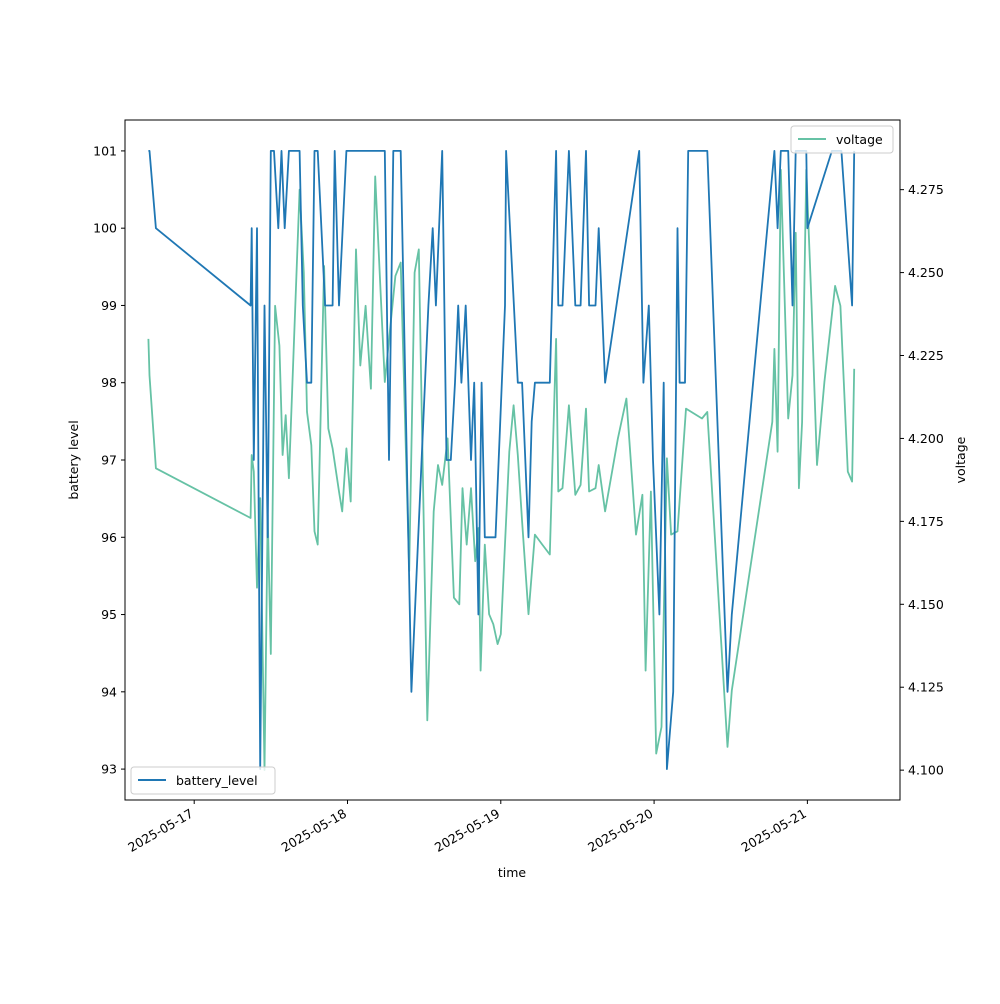 This screenshot has height=1004, width=1000. What do you see at coordinates (314, 830) in the screenshot?
I see `x-tick-label: 2025-05-18` at bounding box center [314, 830].